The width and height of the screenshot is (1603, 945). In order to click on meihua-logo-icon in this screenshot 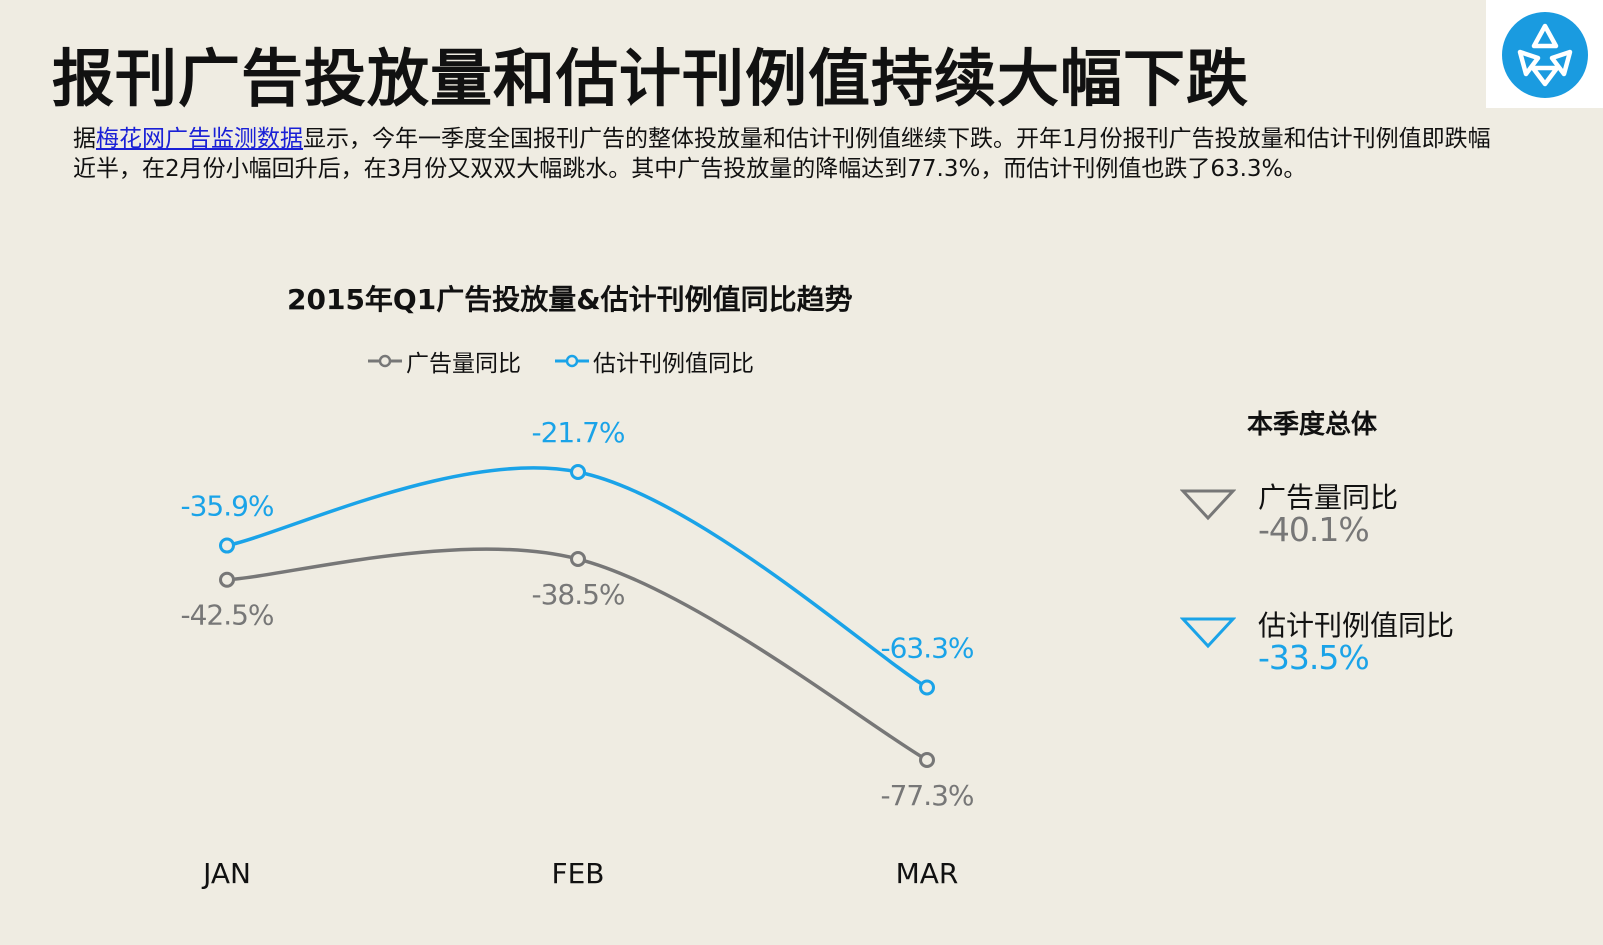, I will do `click(1545, 55)`.